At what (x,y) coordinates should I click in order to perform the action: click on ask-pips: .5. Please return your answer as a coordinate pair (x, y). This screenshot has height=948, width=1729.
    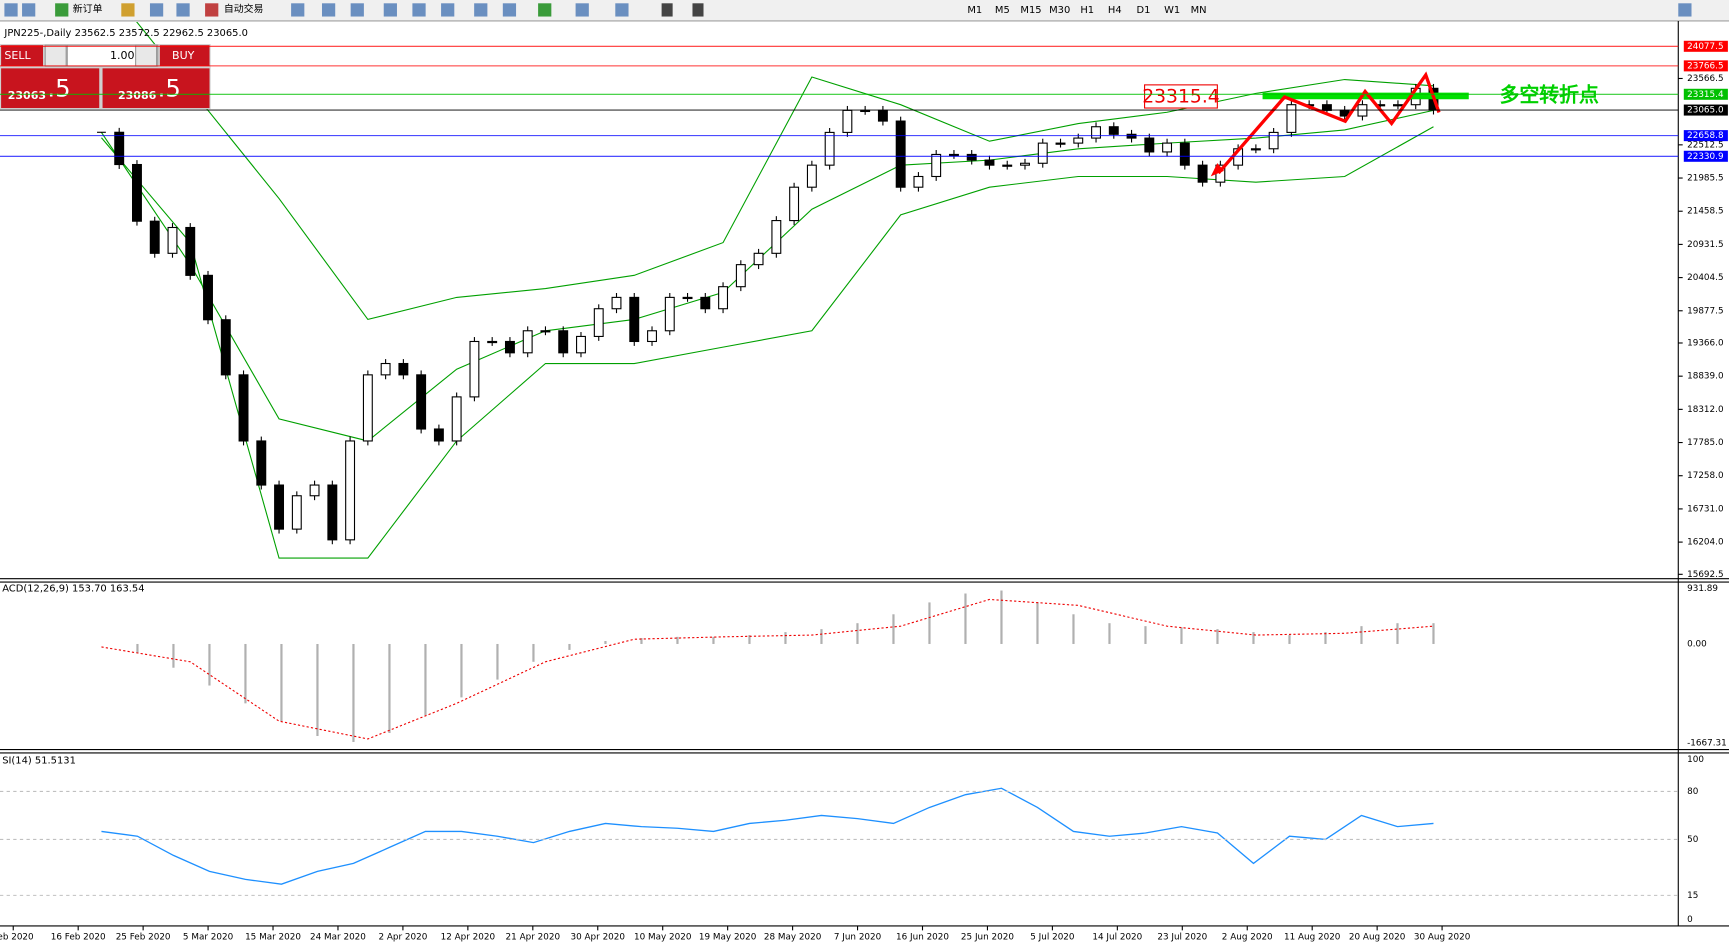
    Looking at the image, I should click on (169, 87).